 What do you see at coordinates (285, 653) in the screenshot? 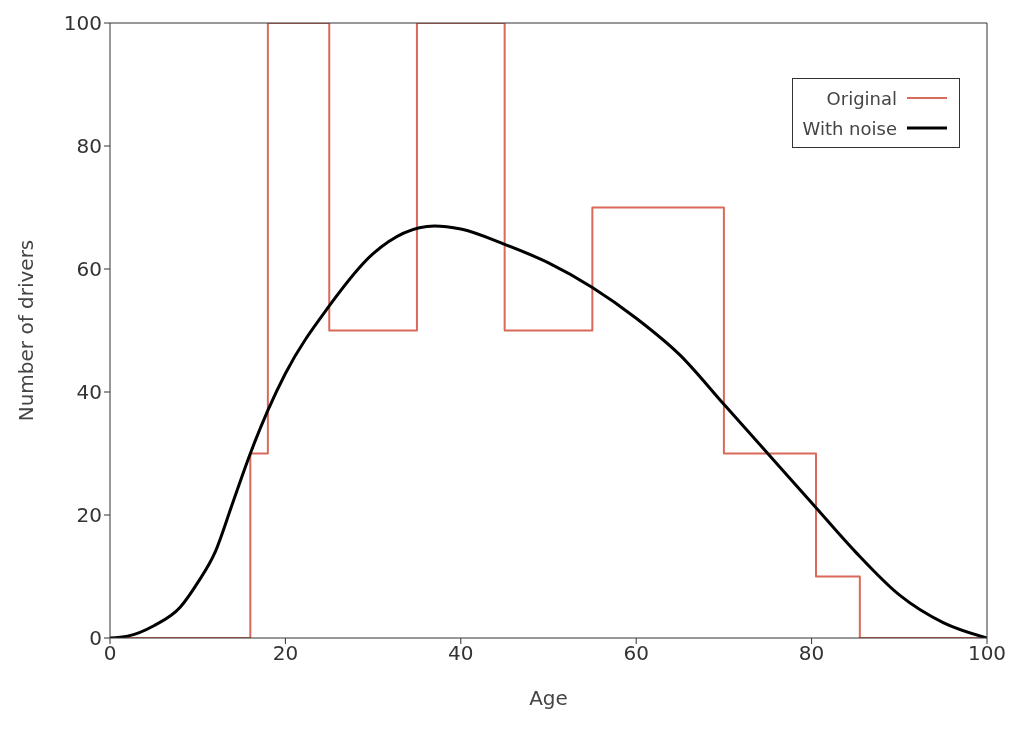
I see `x-tick-label: 20` at bounding box center [285, 653].